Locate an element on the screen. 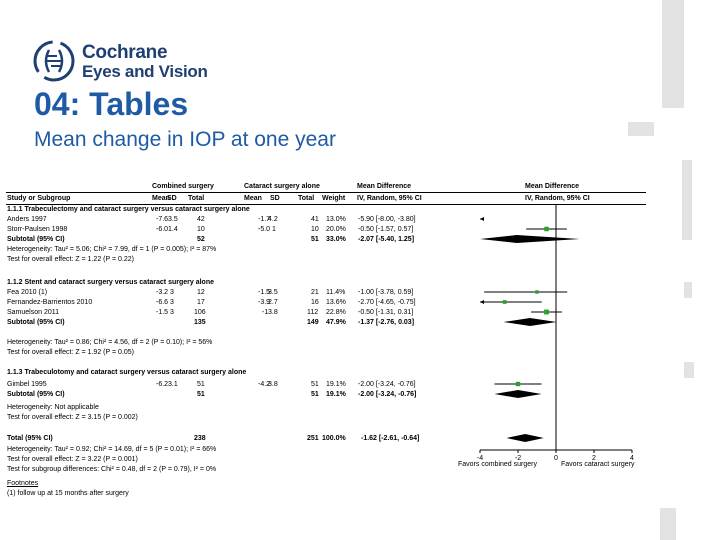 This screenshot has width=720, height=540. study-n1: 42 is located at coordinates (201, 219).